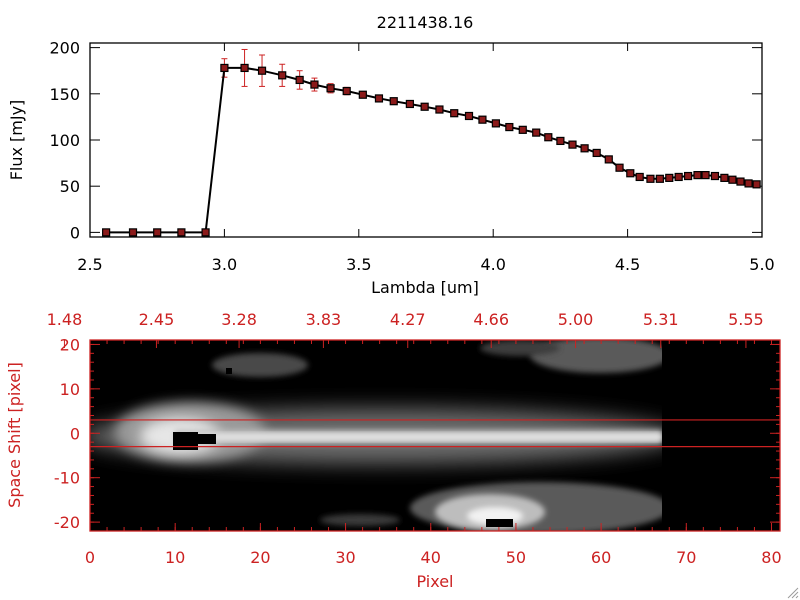 The image size is (800, 600). I want to click on top-tick-label: 4.66, so click(491, 319).